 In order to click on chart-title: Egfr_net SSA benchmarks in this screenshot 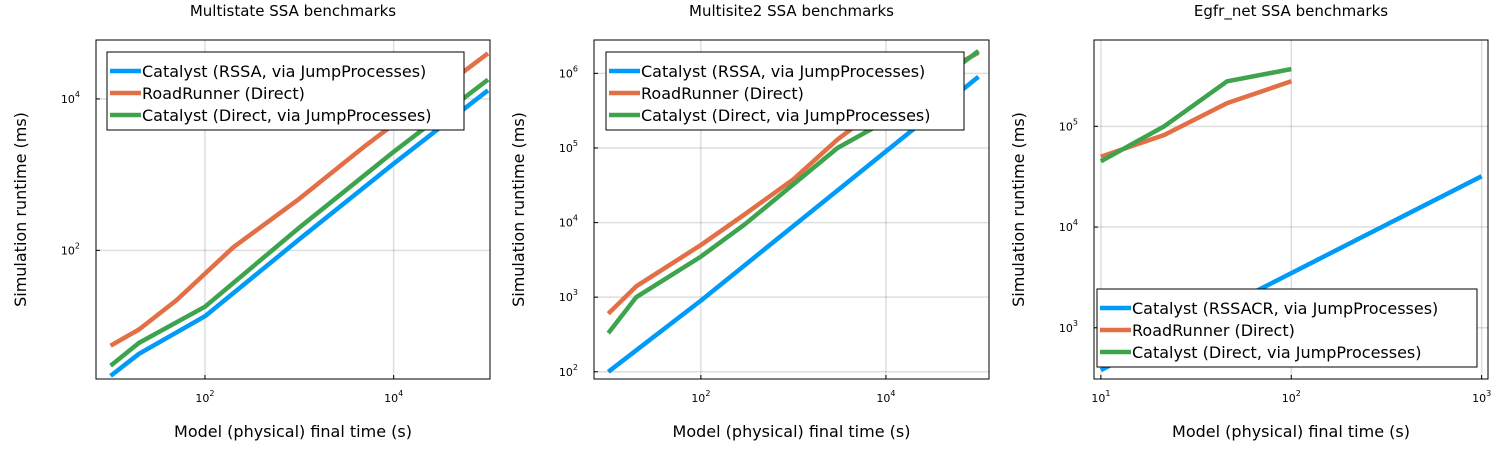, I will do `click(1291, 11)`.